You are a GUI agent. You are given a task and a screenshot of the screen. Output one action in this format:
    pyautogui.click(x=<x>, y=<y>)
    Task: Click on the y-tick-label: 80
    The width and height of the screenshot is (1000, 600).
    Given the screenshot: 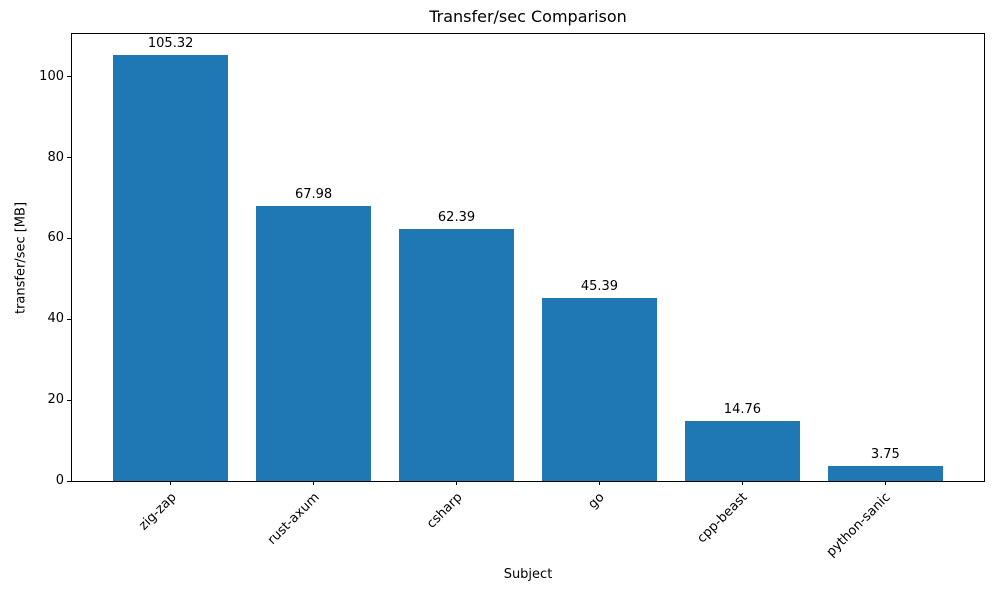 What is the action you would take?
    pyautogui.click(x=55, y=157)
    